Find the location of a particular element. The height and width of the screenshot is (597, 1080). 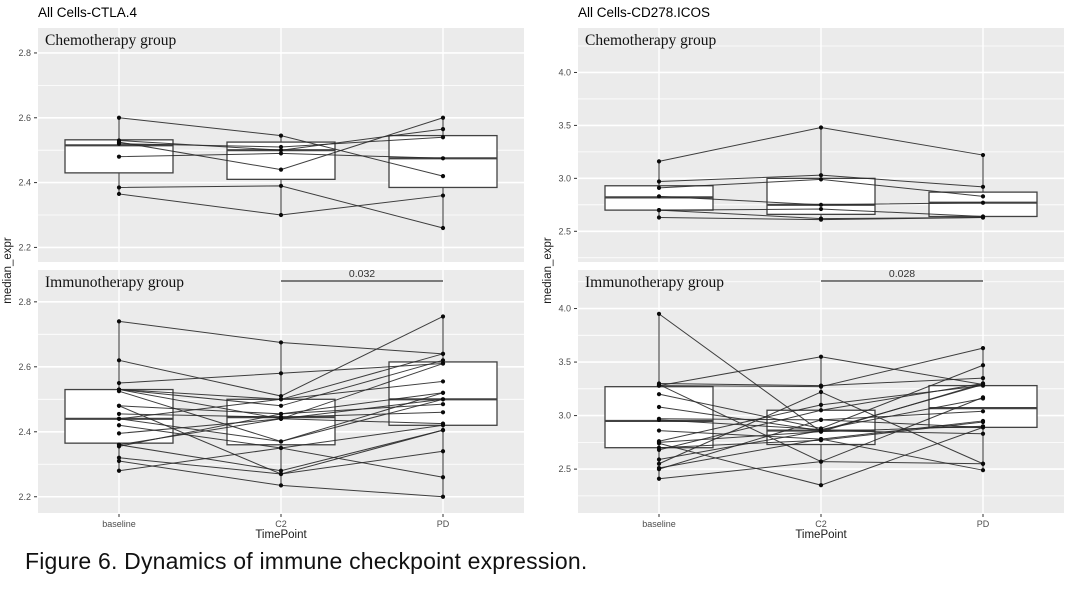

y-axis-label: median_expr is located at coordinates (548, 270).